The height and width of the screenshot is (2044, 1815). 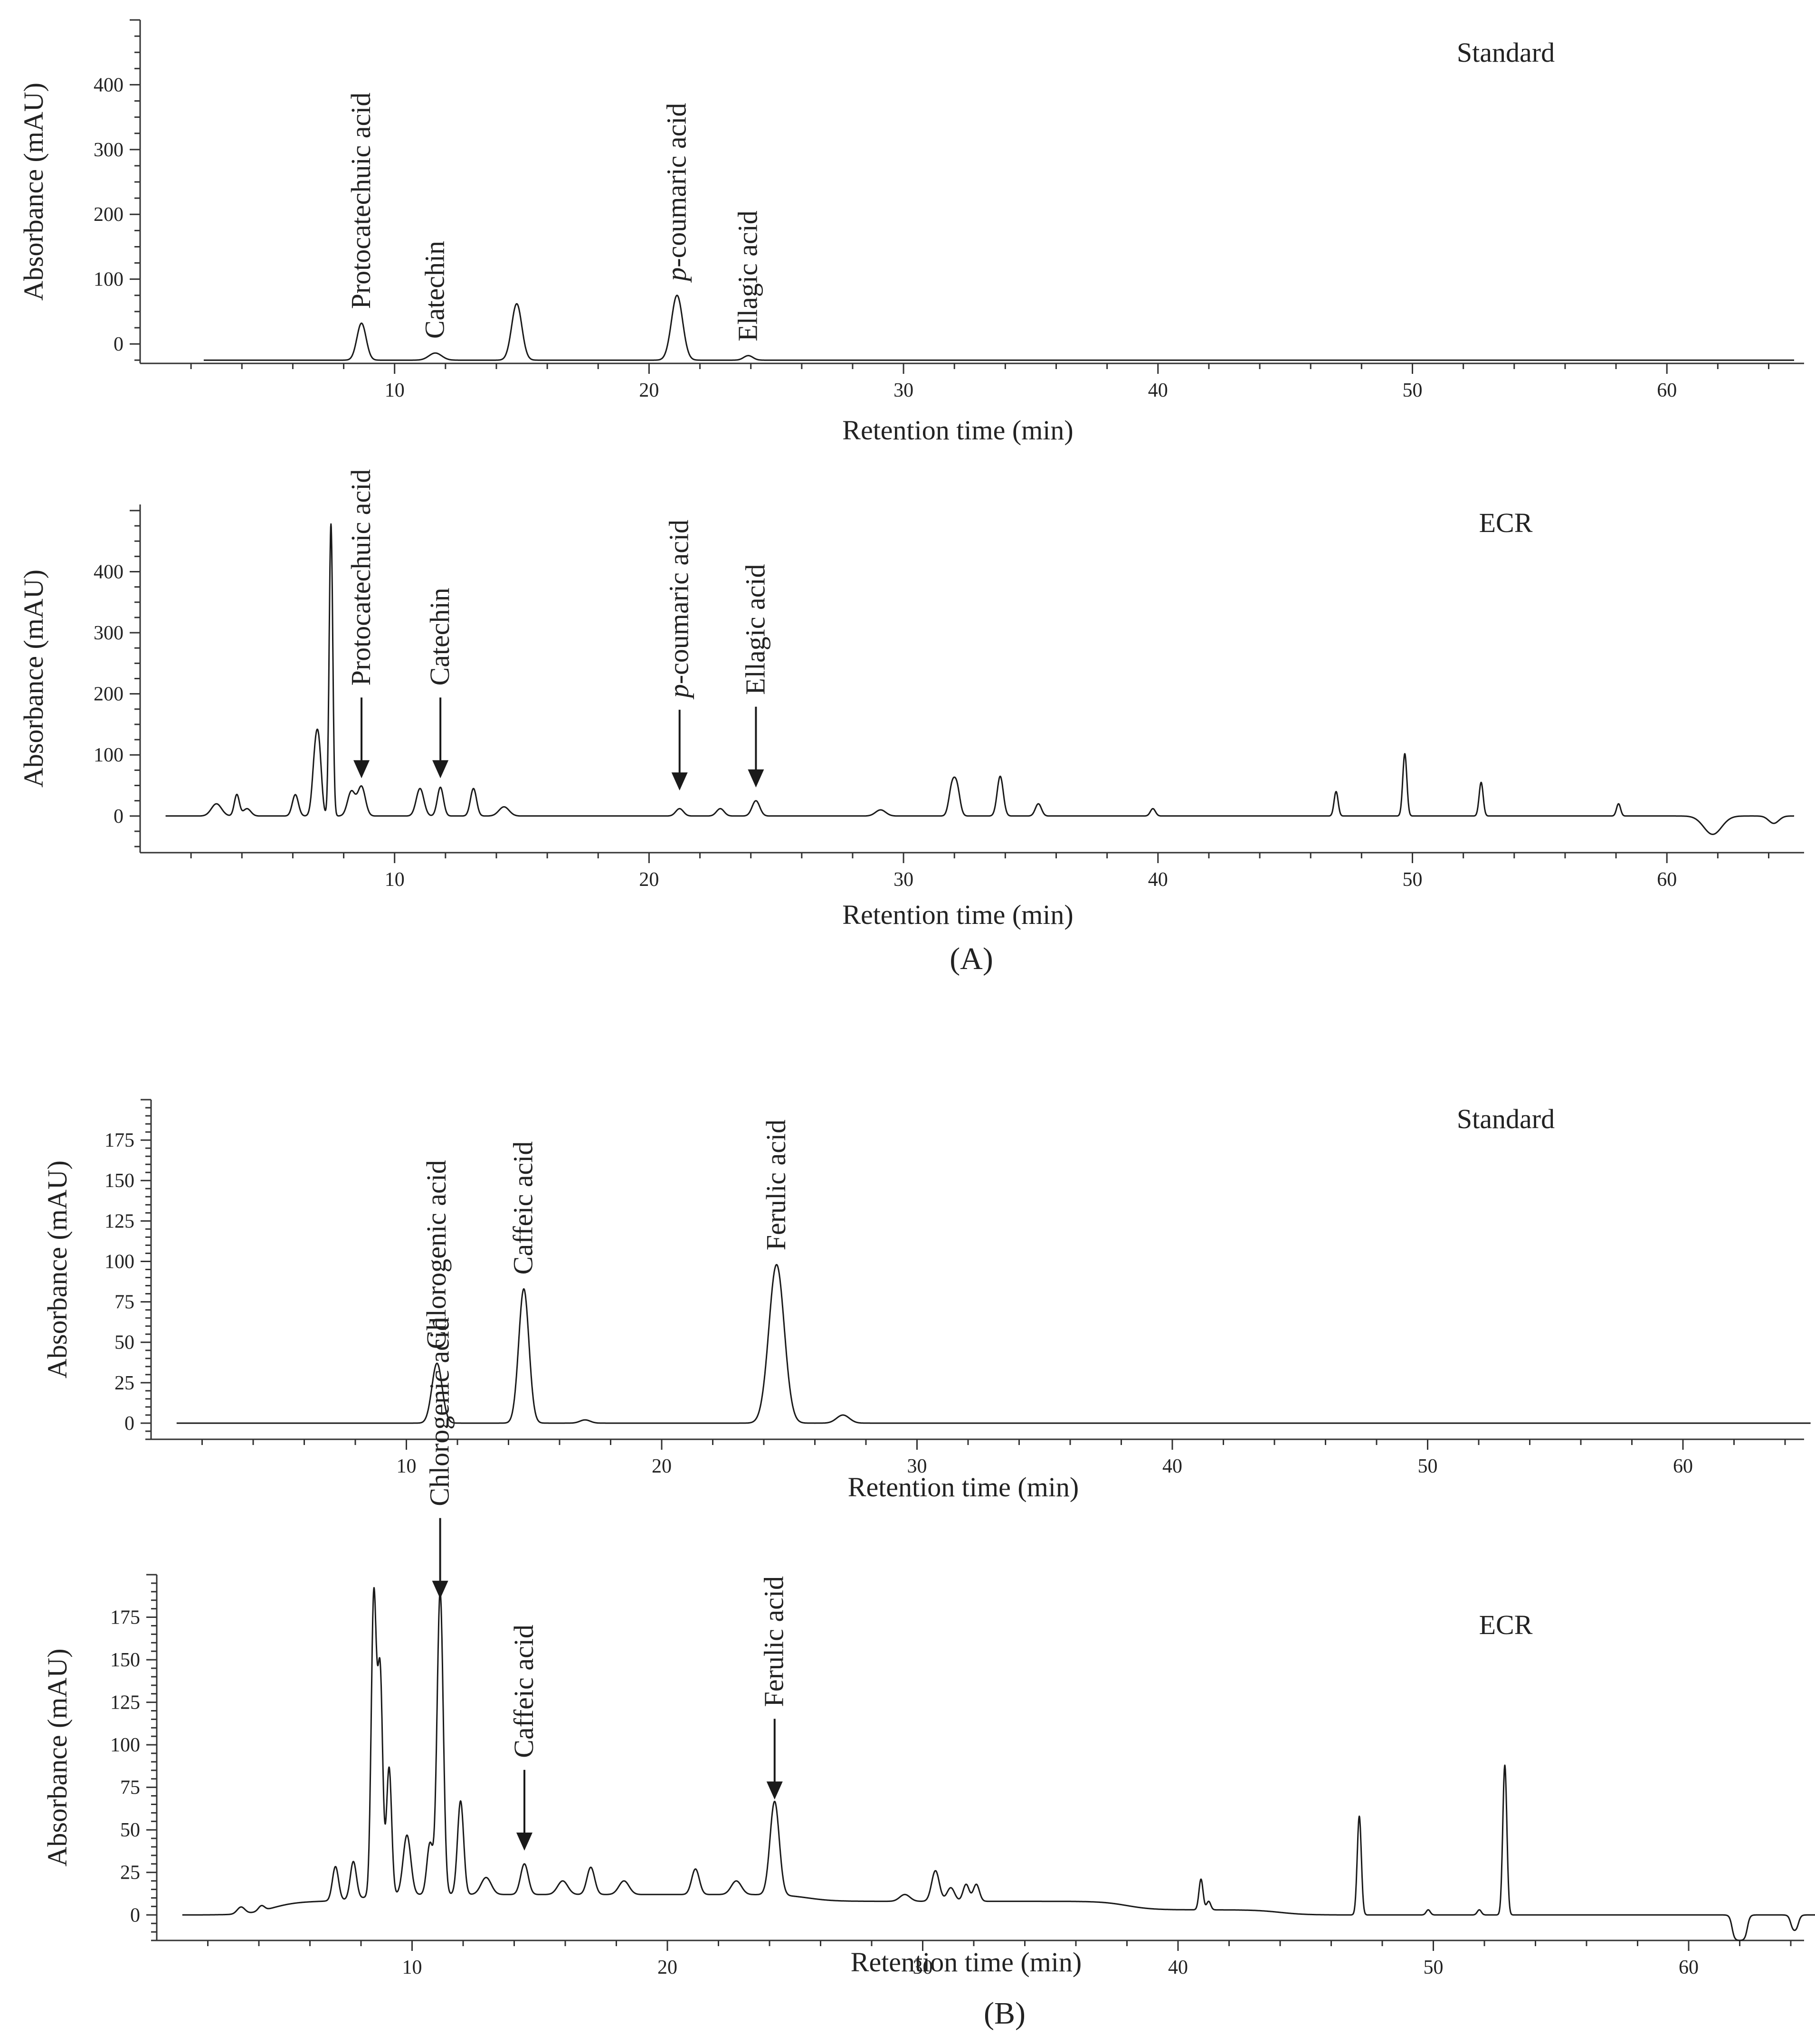 What do you see at coordinates (971, 959) in the screenshot?
I see `panel-caption-a: (A)` at bounding box center [971, 959].